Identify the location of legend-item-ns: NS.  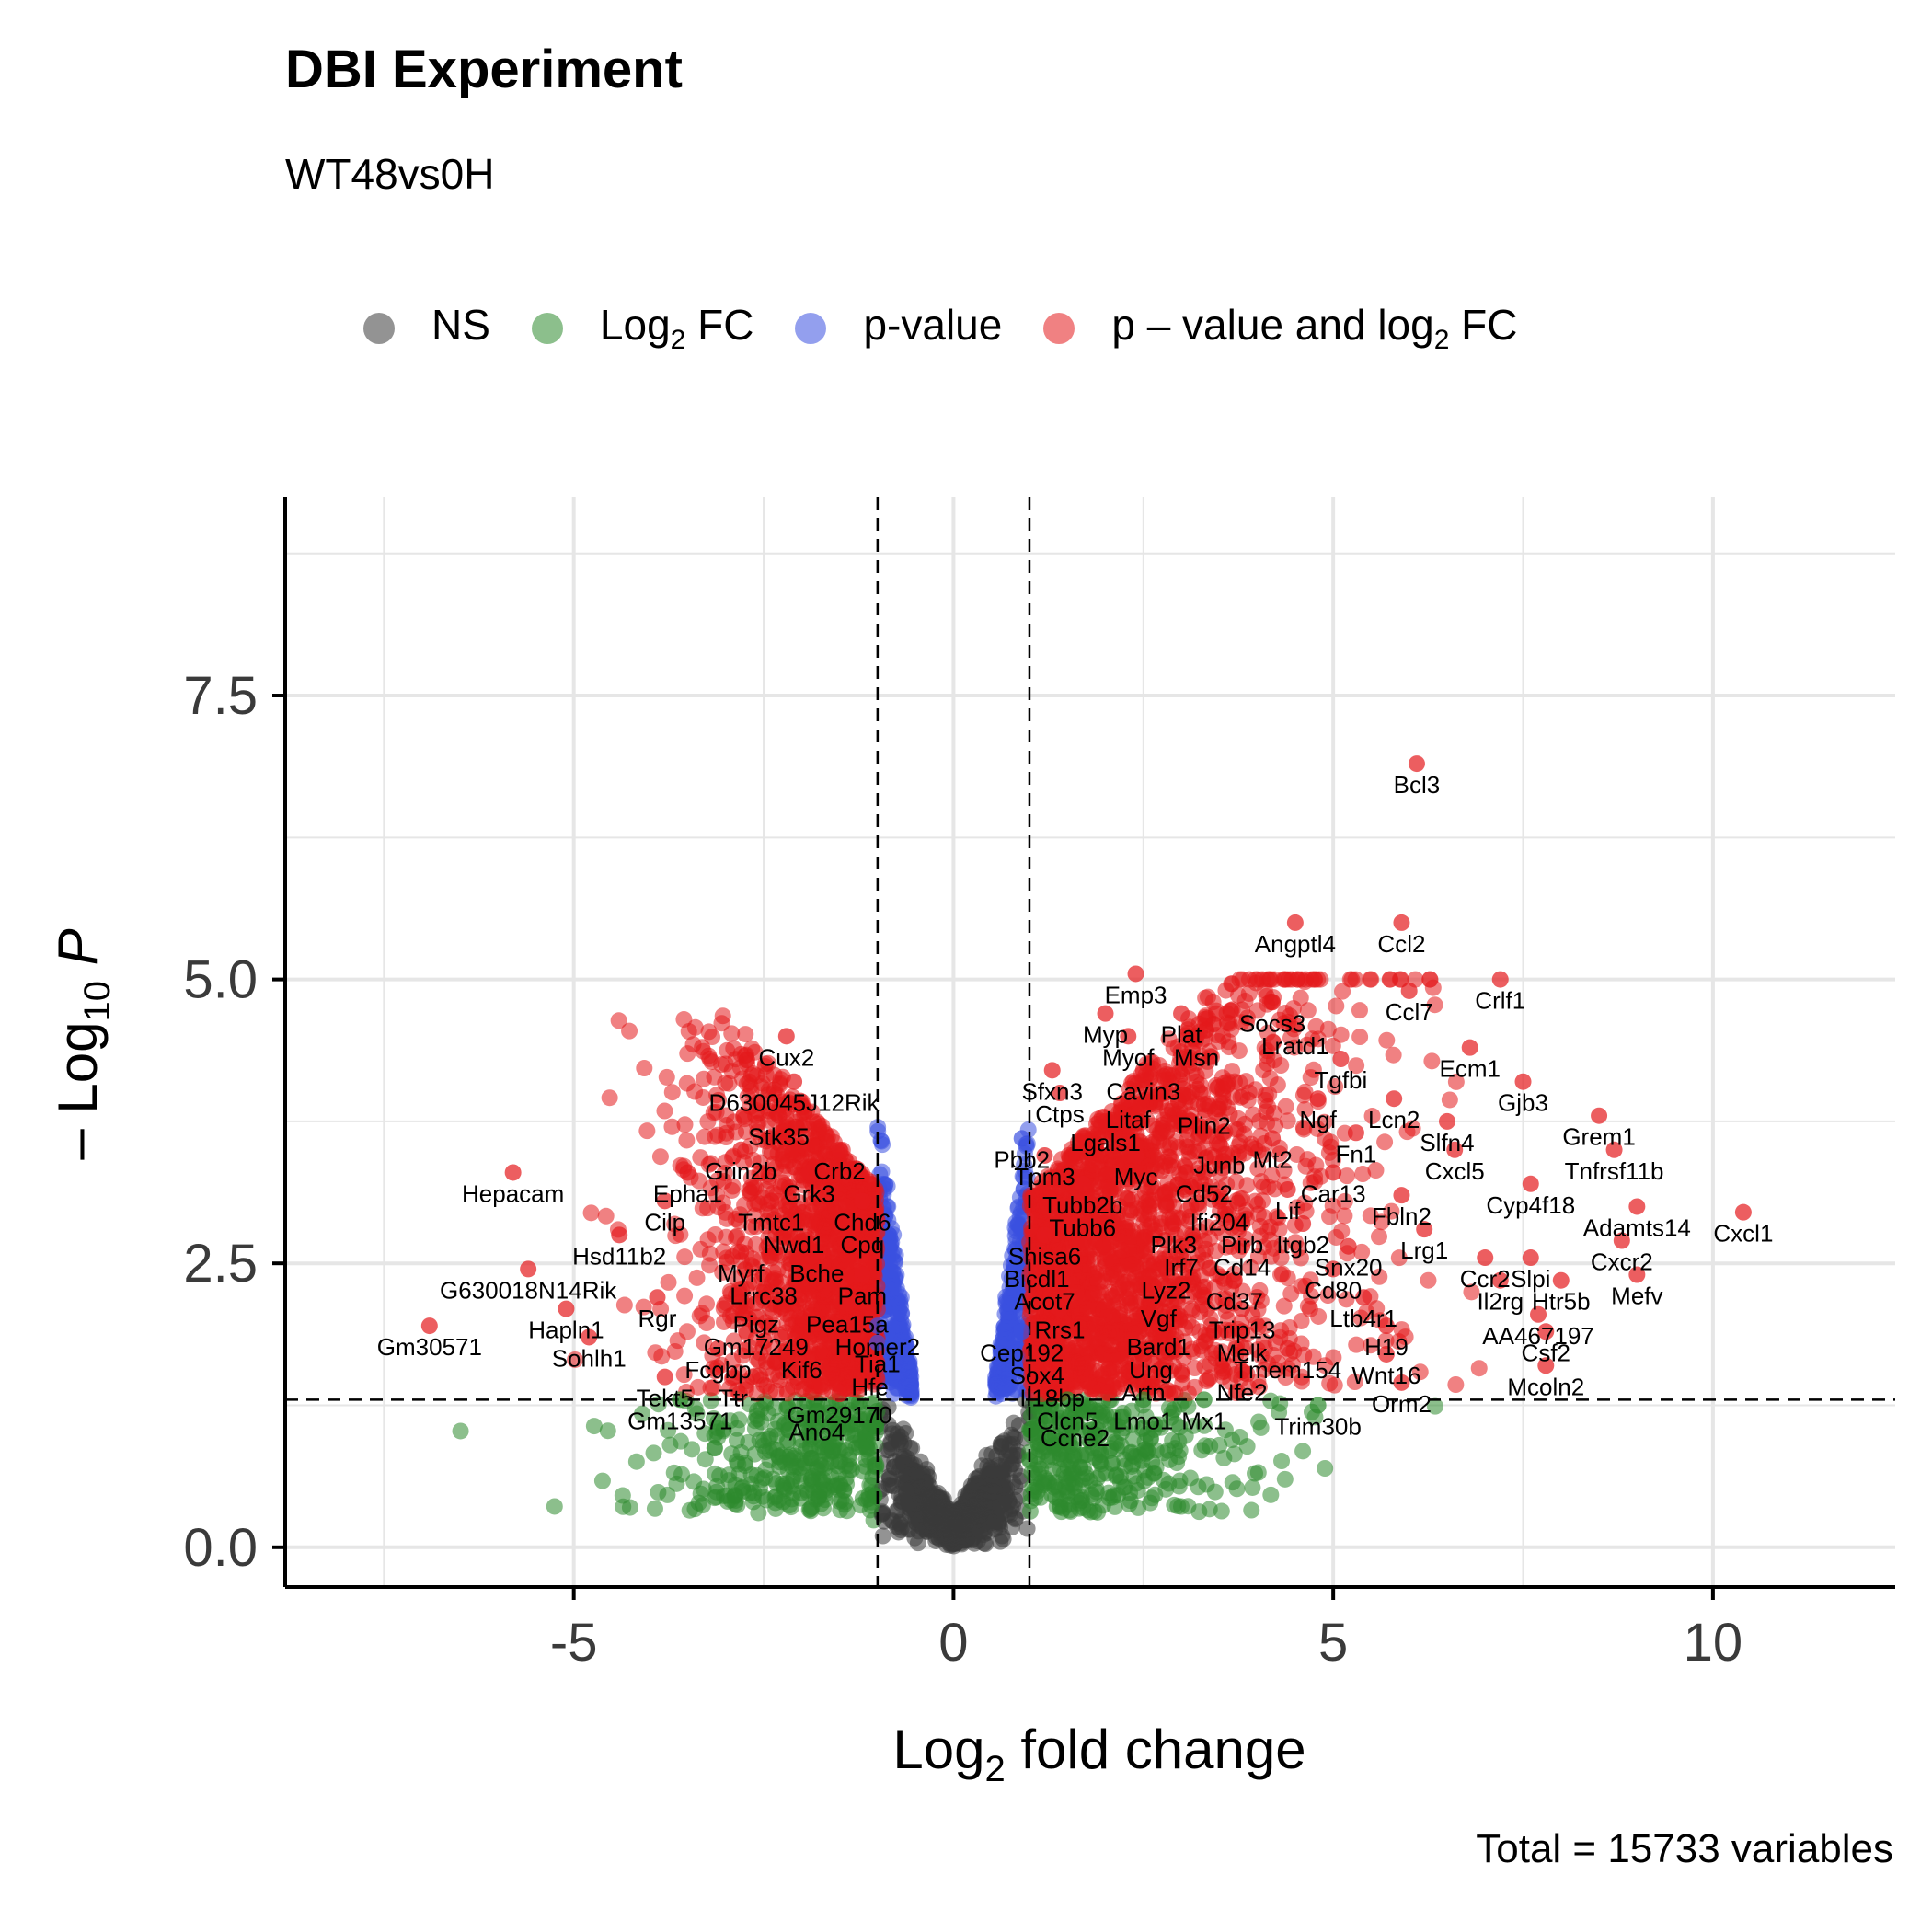
(426, 328).